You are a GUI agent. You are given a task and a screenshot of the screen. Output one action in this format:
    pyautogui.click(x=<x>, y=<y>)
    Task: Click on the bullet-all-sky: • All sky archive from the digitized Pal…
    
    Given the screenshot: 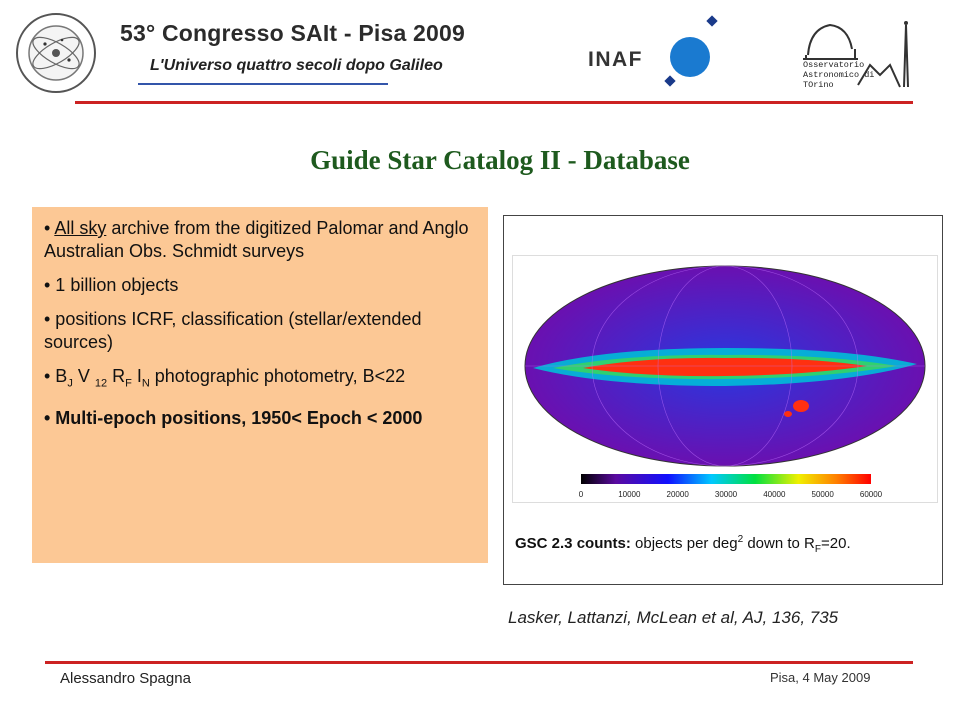 What is the action you would take?
    pyautogui.click(x=261, y=240)
    